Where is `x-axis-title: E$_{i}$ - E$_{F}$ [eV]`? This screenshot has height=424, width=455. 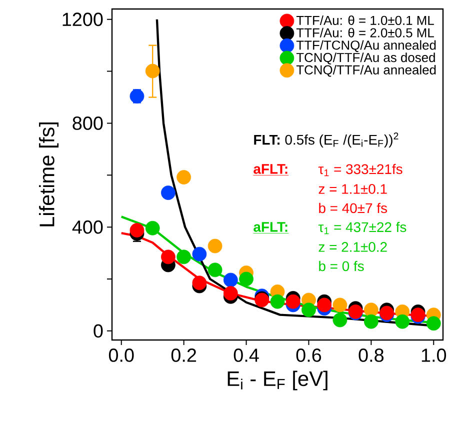 x-axis-title: E$_{i}$ - E$_{F}$ [eV] is located at coordinates (278, 380).